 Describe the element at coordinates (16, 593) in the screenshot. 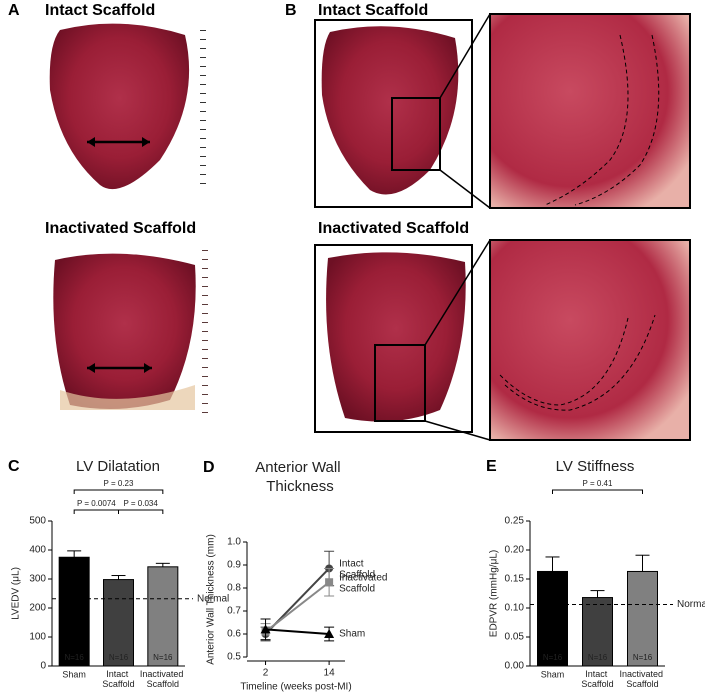

I see `y-axis-label: LVEDV (μL)` at that location.